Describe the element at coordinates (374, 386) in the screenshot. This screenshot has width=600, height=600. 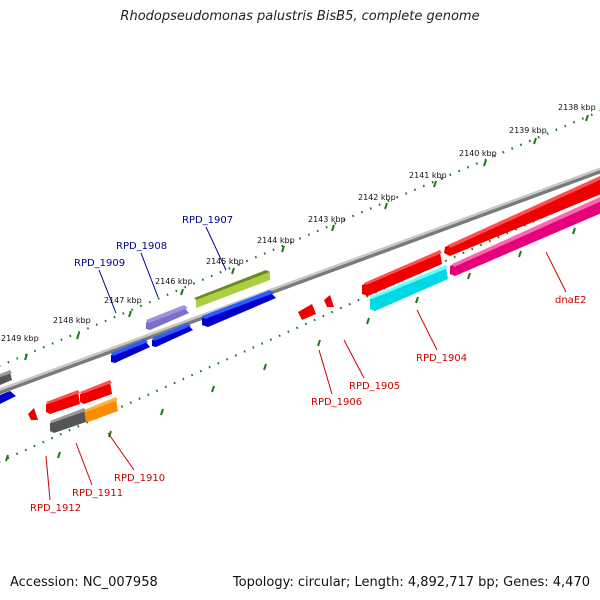
I see `gene-label-rpd-1905: RPD_1905` at that location.